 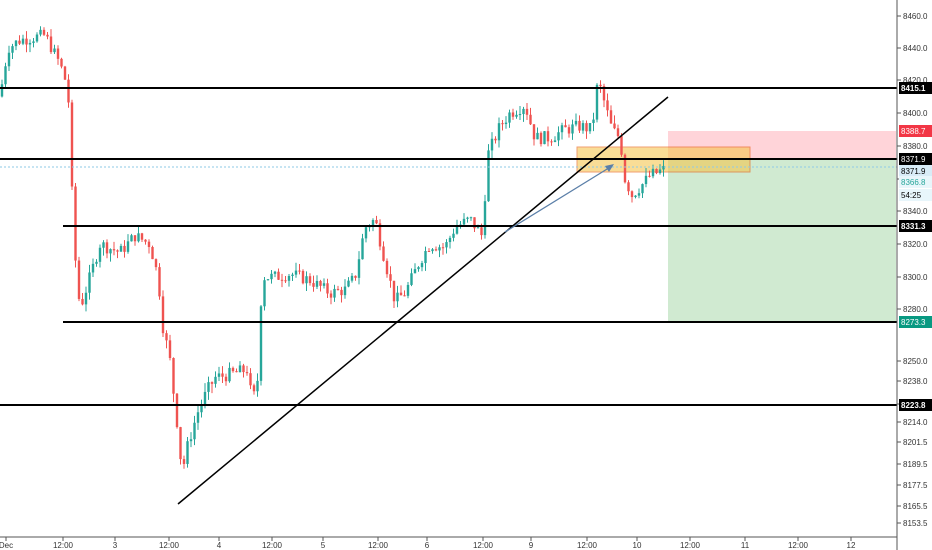 What do you see at coordinates (915, 277) in the screenshot?
I see `y-tick-label: 8300.0` at bounding box center [915, 277].